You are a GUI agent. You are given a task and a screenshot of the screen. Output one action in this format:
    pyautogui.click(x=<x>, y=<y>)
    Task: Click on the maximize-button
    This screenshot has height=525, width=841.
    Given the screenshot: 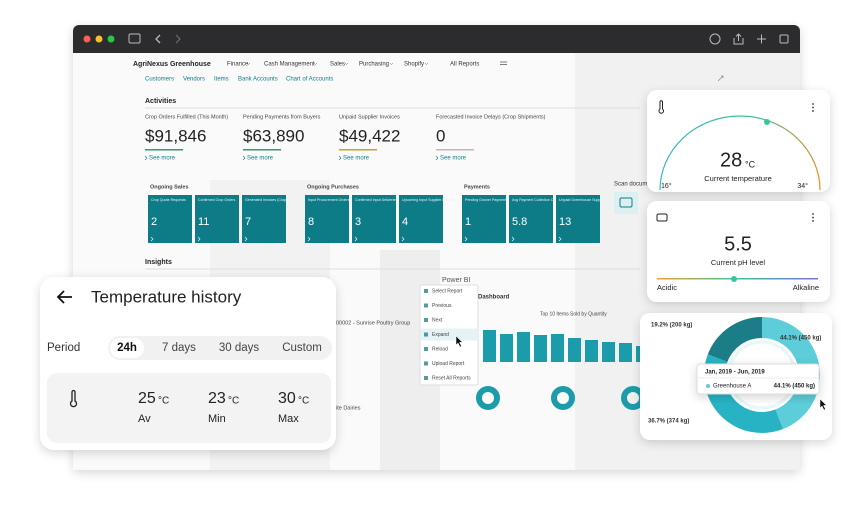 What is the action you would take?
    pyautogui.click(x=111, y=39)
    